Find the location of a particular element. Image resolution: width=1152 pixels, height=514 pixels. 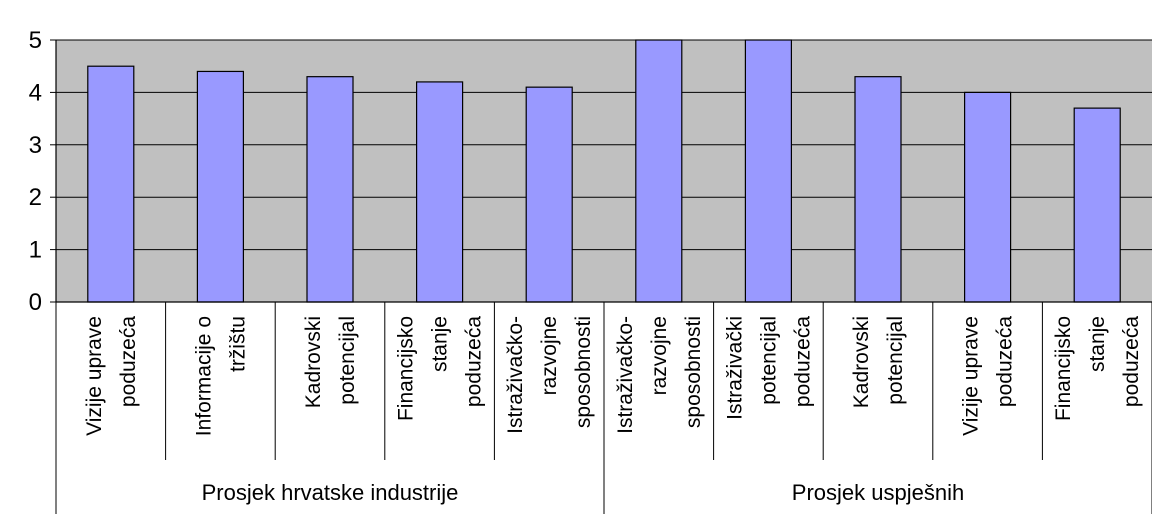

y-tick-label: 5 is located at coordinates (35, 40).